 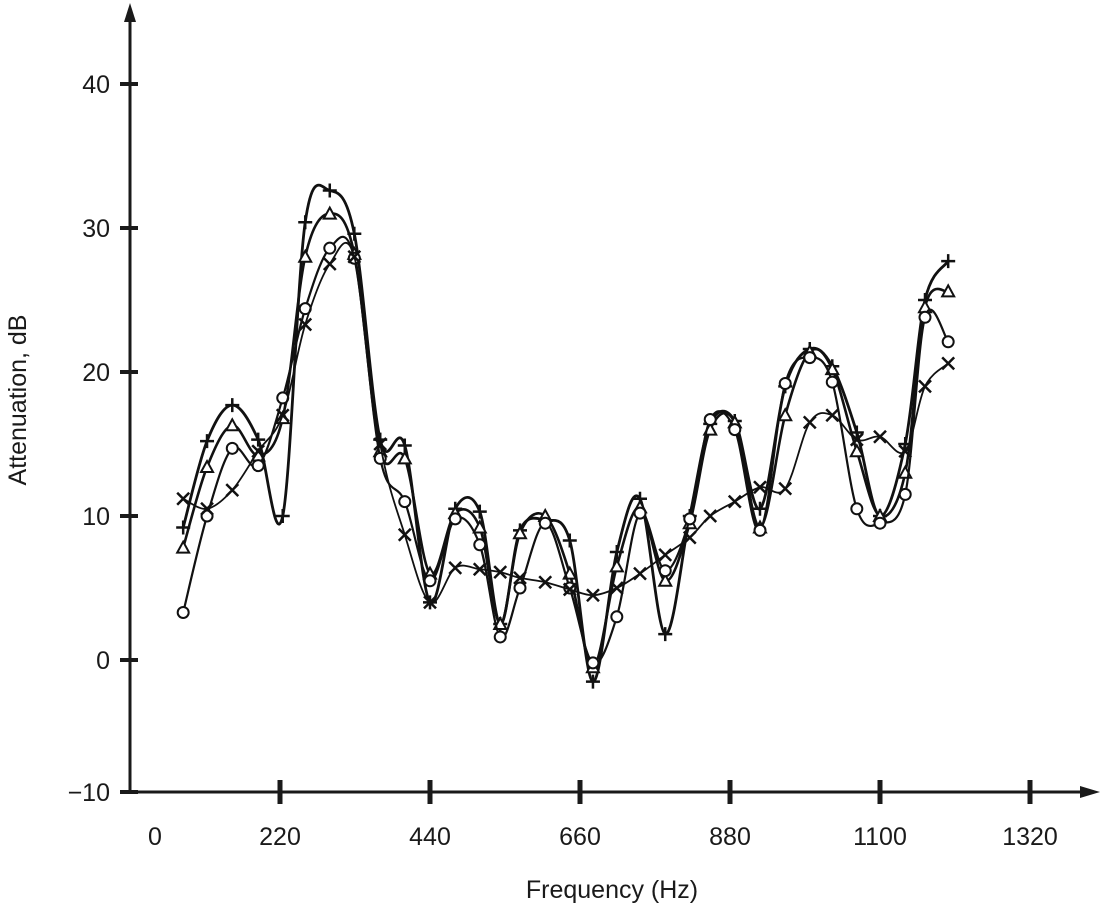 What do you see at coordinates (430, 837) in the screenshot?
I see `x-tick-label: 440` at bounding box center [430, 837].